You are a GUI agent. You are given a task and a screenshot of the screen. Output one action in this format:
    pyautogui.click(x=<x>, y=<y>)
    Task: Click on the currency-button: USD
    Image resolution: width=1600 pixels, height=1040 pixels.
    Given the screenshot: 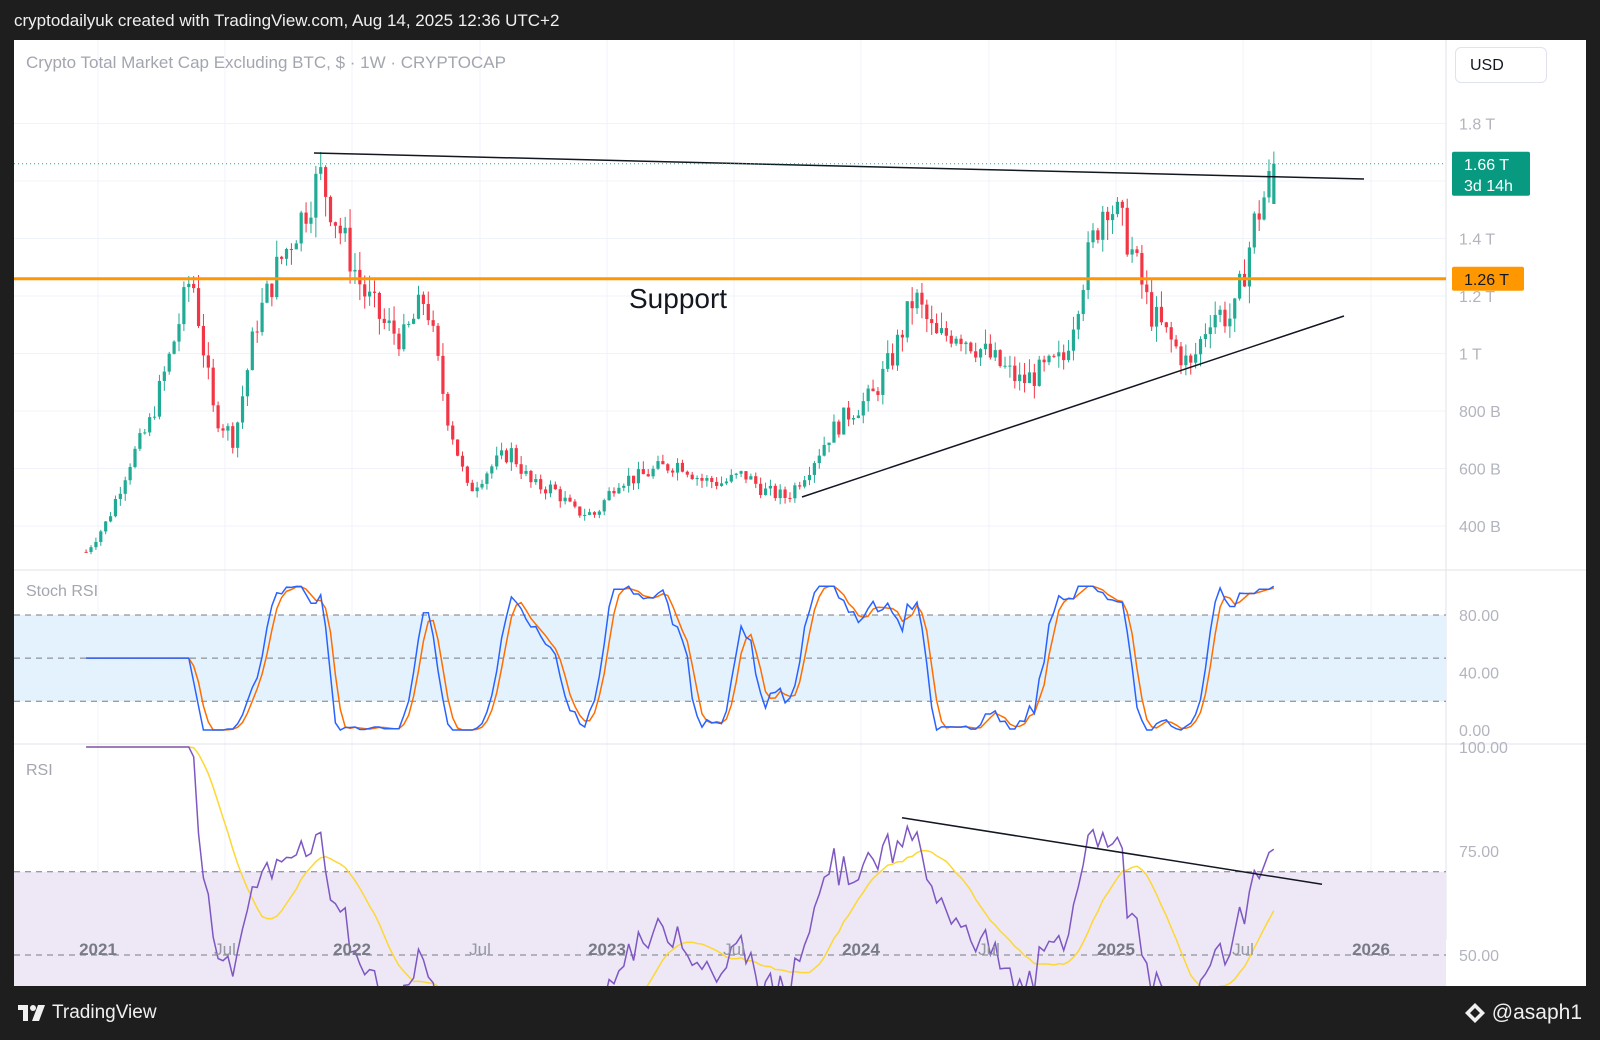 What is the action you would take?
    pyautogui.click(x=1501, y=65)
    